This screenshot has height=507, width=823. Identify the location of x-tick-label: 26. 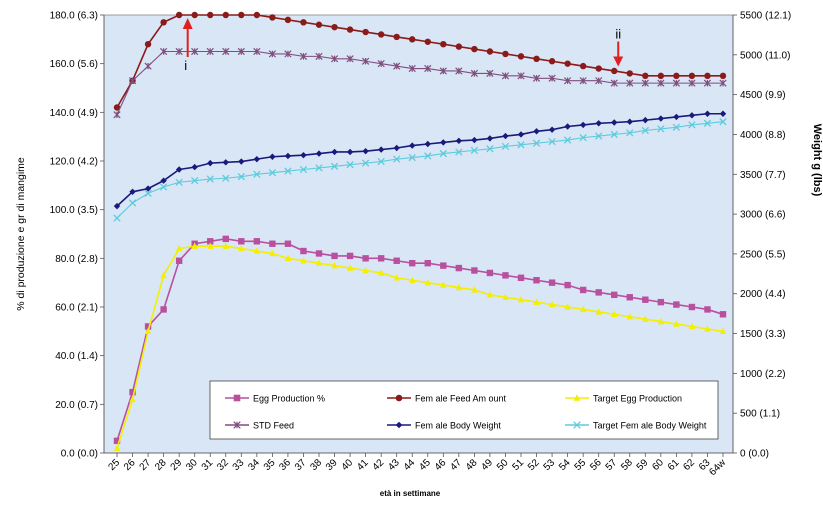
(130, 465).